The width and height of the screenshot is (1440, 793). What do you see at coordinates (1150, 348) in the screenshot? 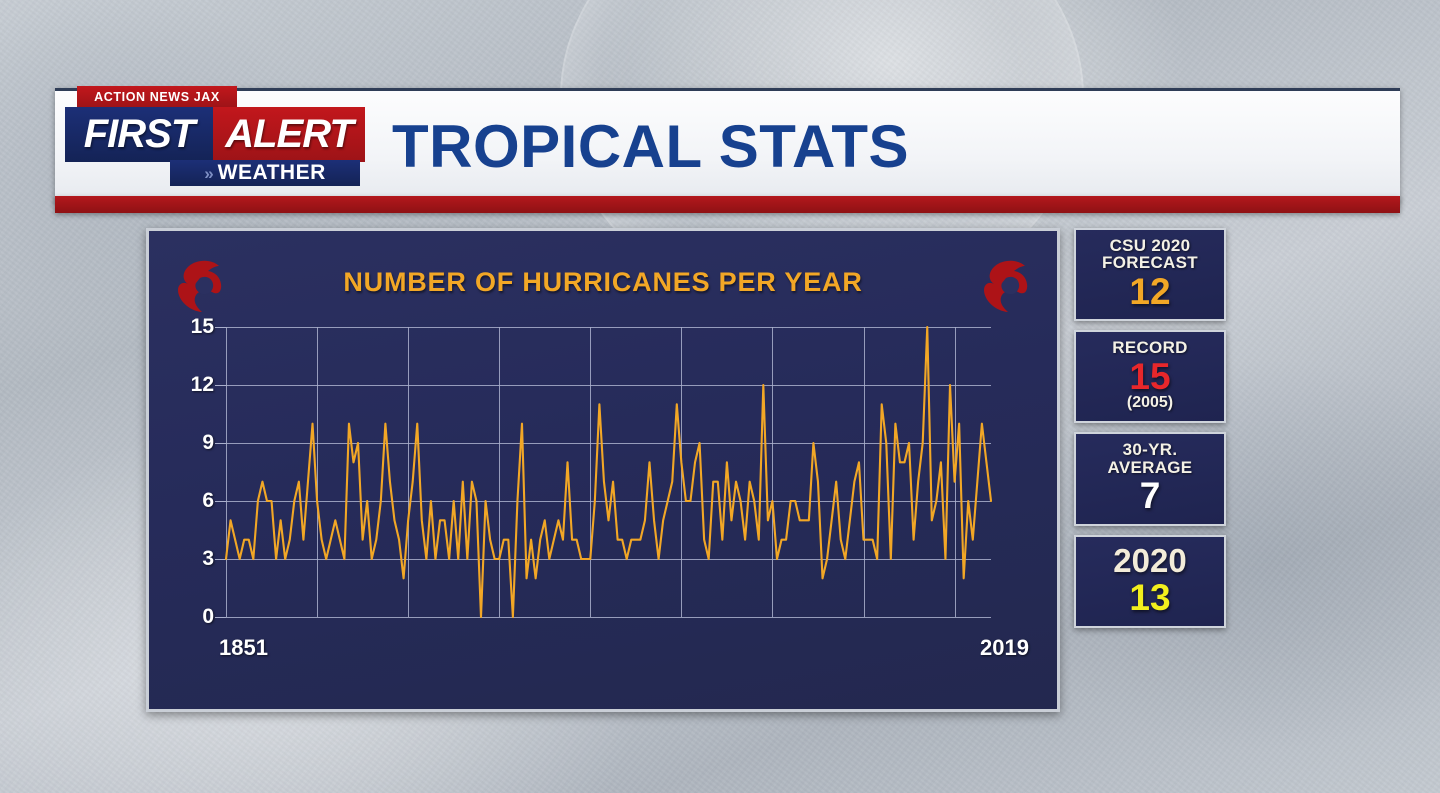
I see `stat-label: RECORD` at bounding box center [1150, 348].